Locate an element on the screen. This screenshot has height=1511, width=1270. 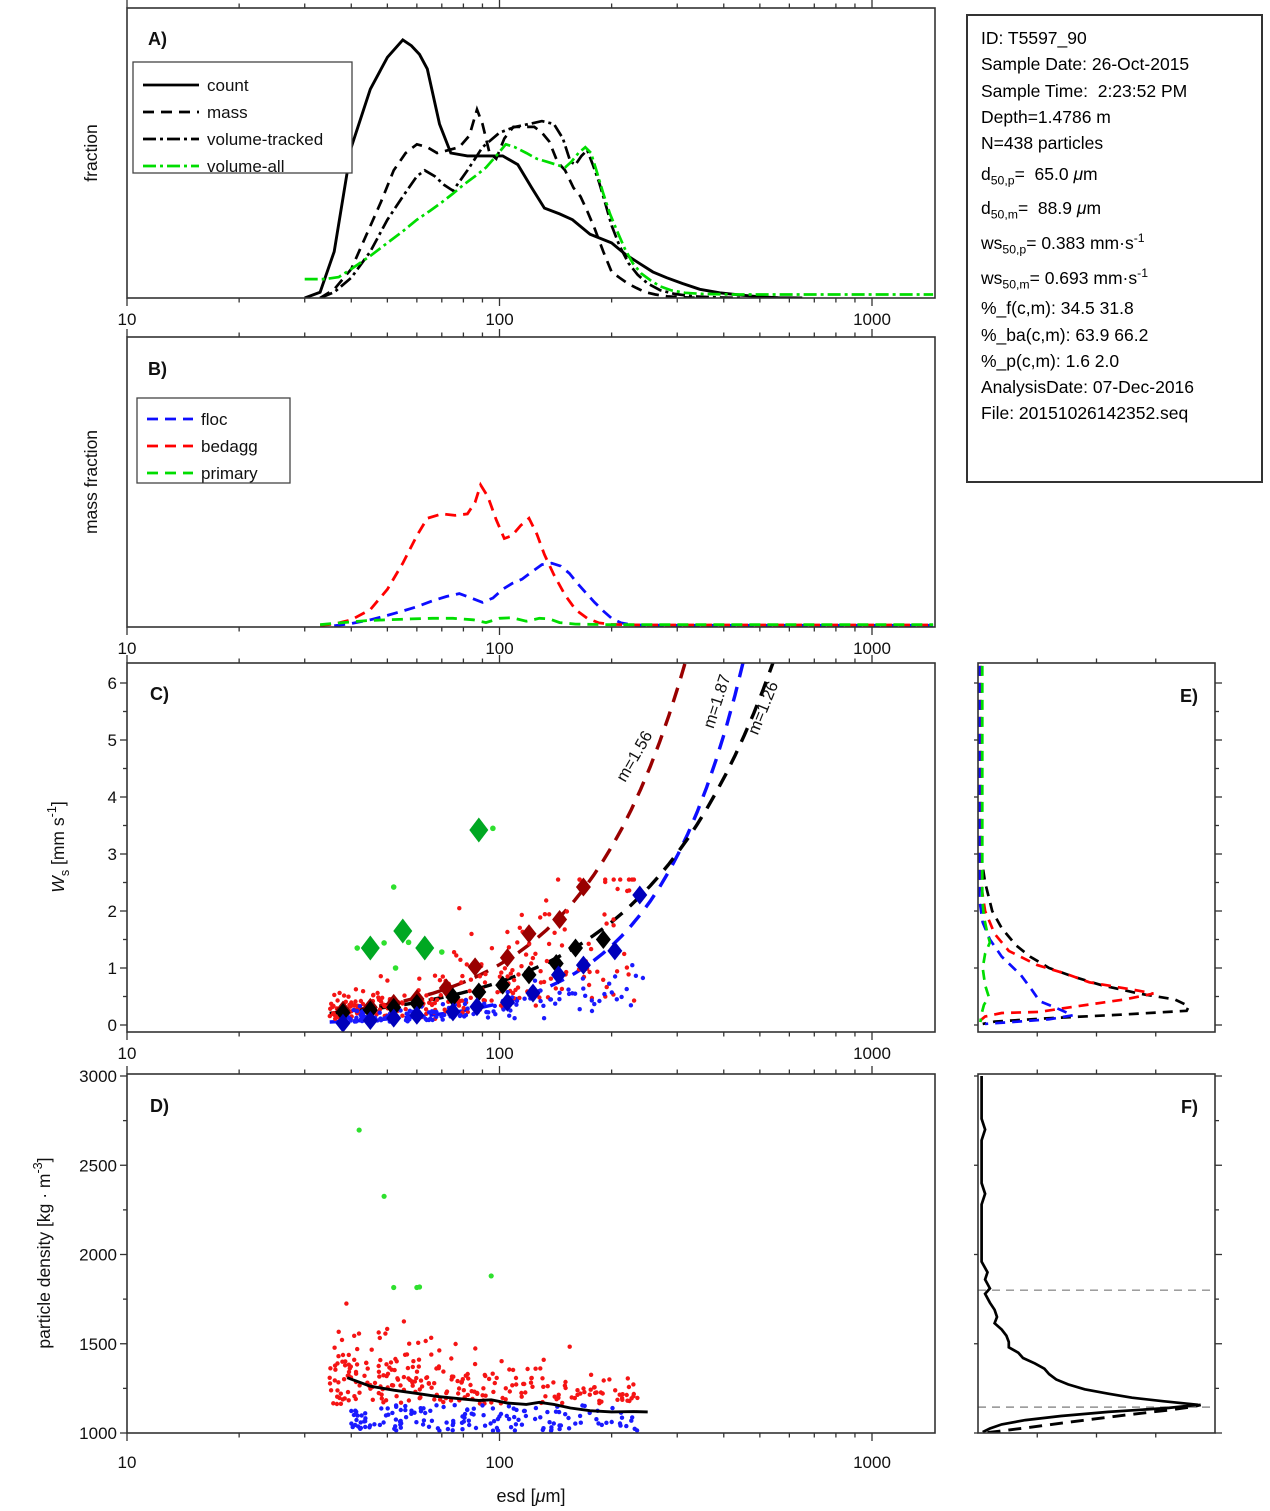
panel-f-density-distribution: F) is located at coordinates (1096, 1254).